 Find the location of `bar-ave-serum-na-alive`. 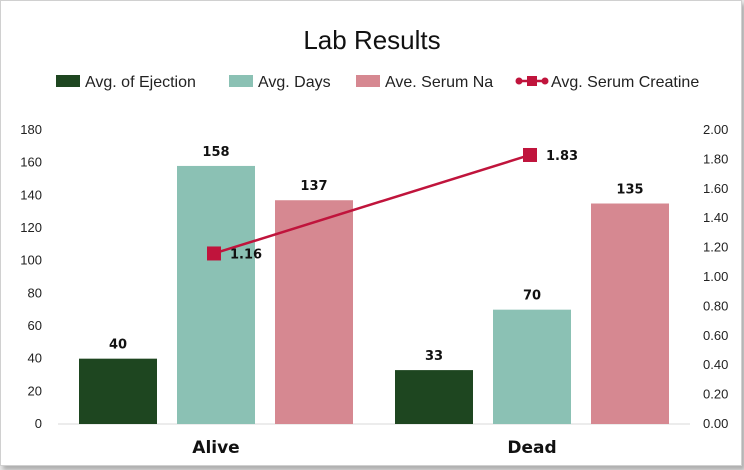

bar-ave-serum-na-alive is located at coordinates (314, 312).